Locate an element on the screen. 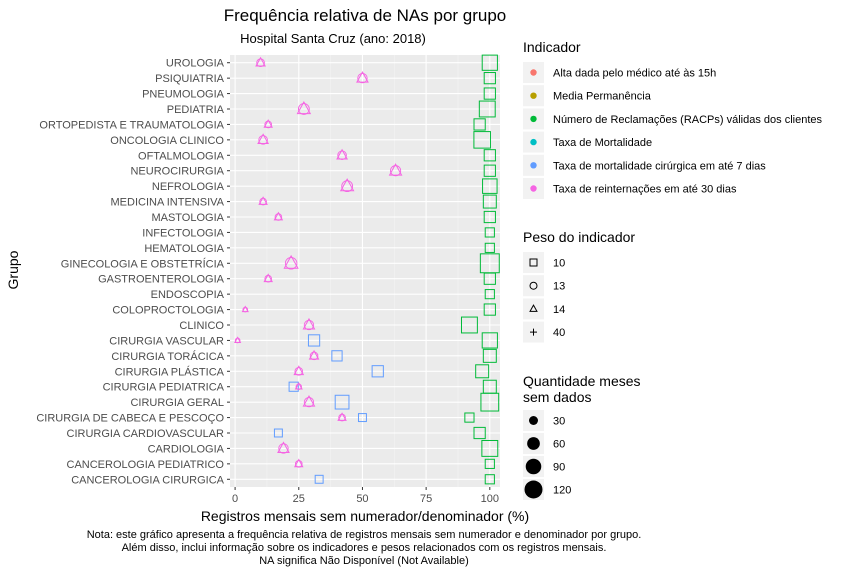 The height and width of the screenshot is (576, 864). y-axis-label: Grupo is located at coordinates (13, 269).